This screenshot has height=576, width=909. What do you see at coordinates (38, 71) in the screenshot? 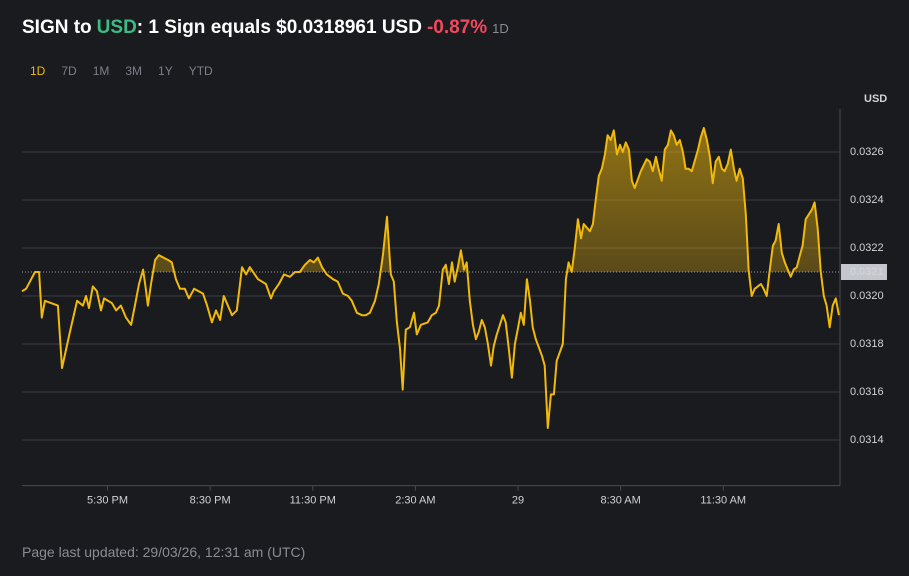
I see `range-button: 1D` at bounding box center [38, 71].